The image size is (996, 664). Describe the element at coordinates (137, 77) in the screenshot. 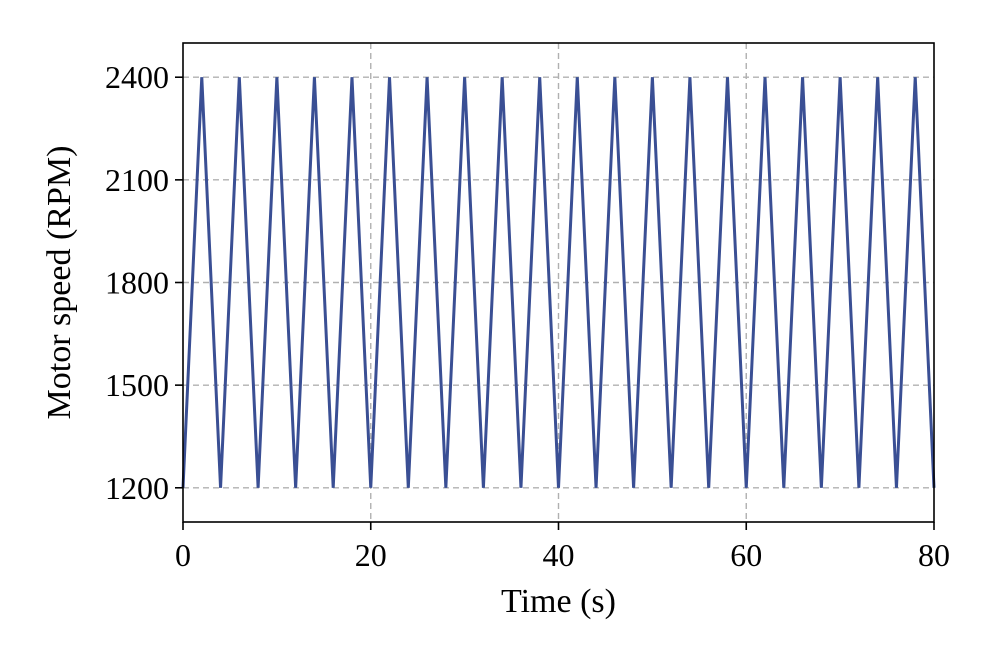

I see `y-tick-label: 2400` at that location.